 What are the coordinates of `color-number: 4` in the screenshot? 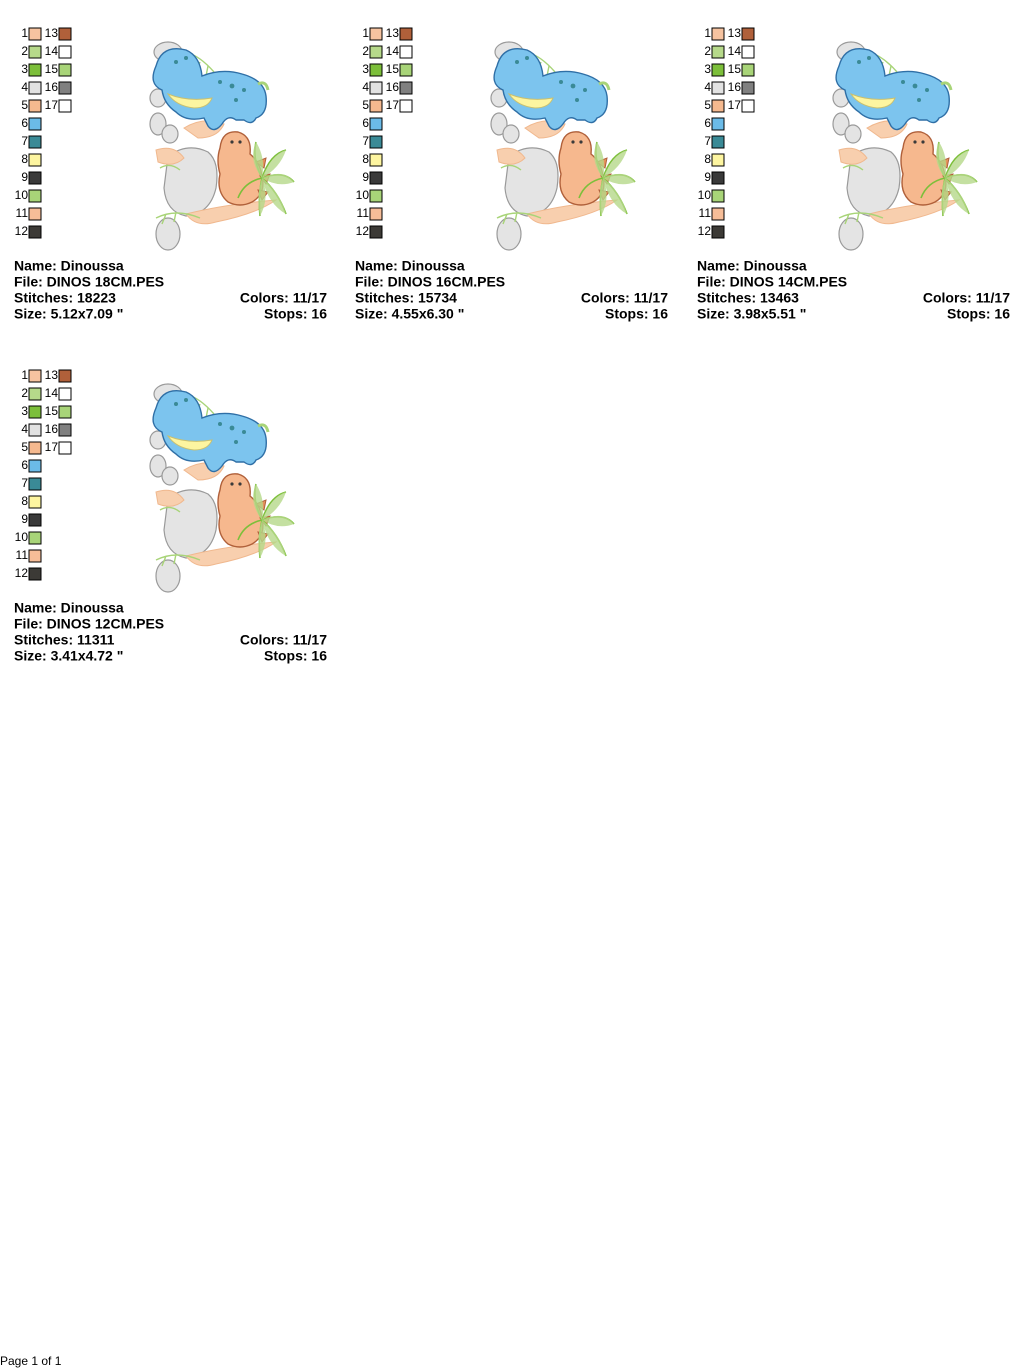 It's located at (24, 429).